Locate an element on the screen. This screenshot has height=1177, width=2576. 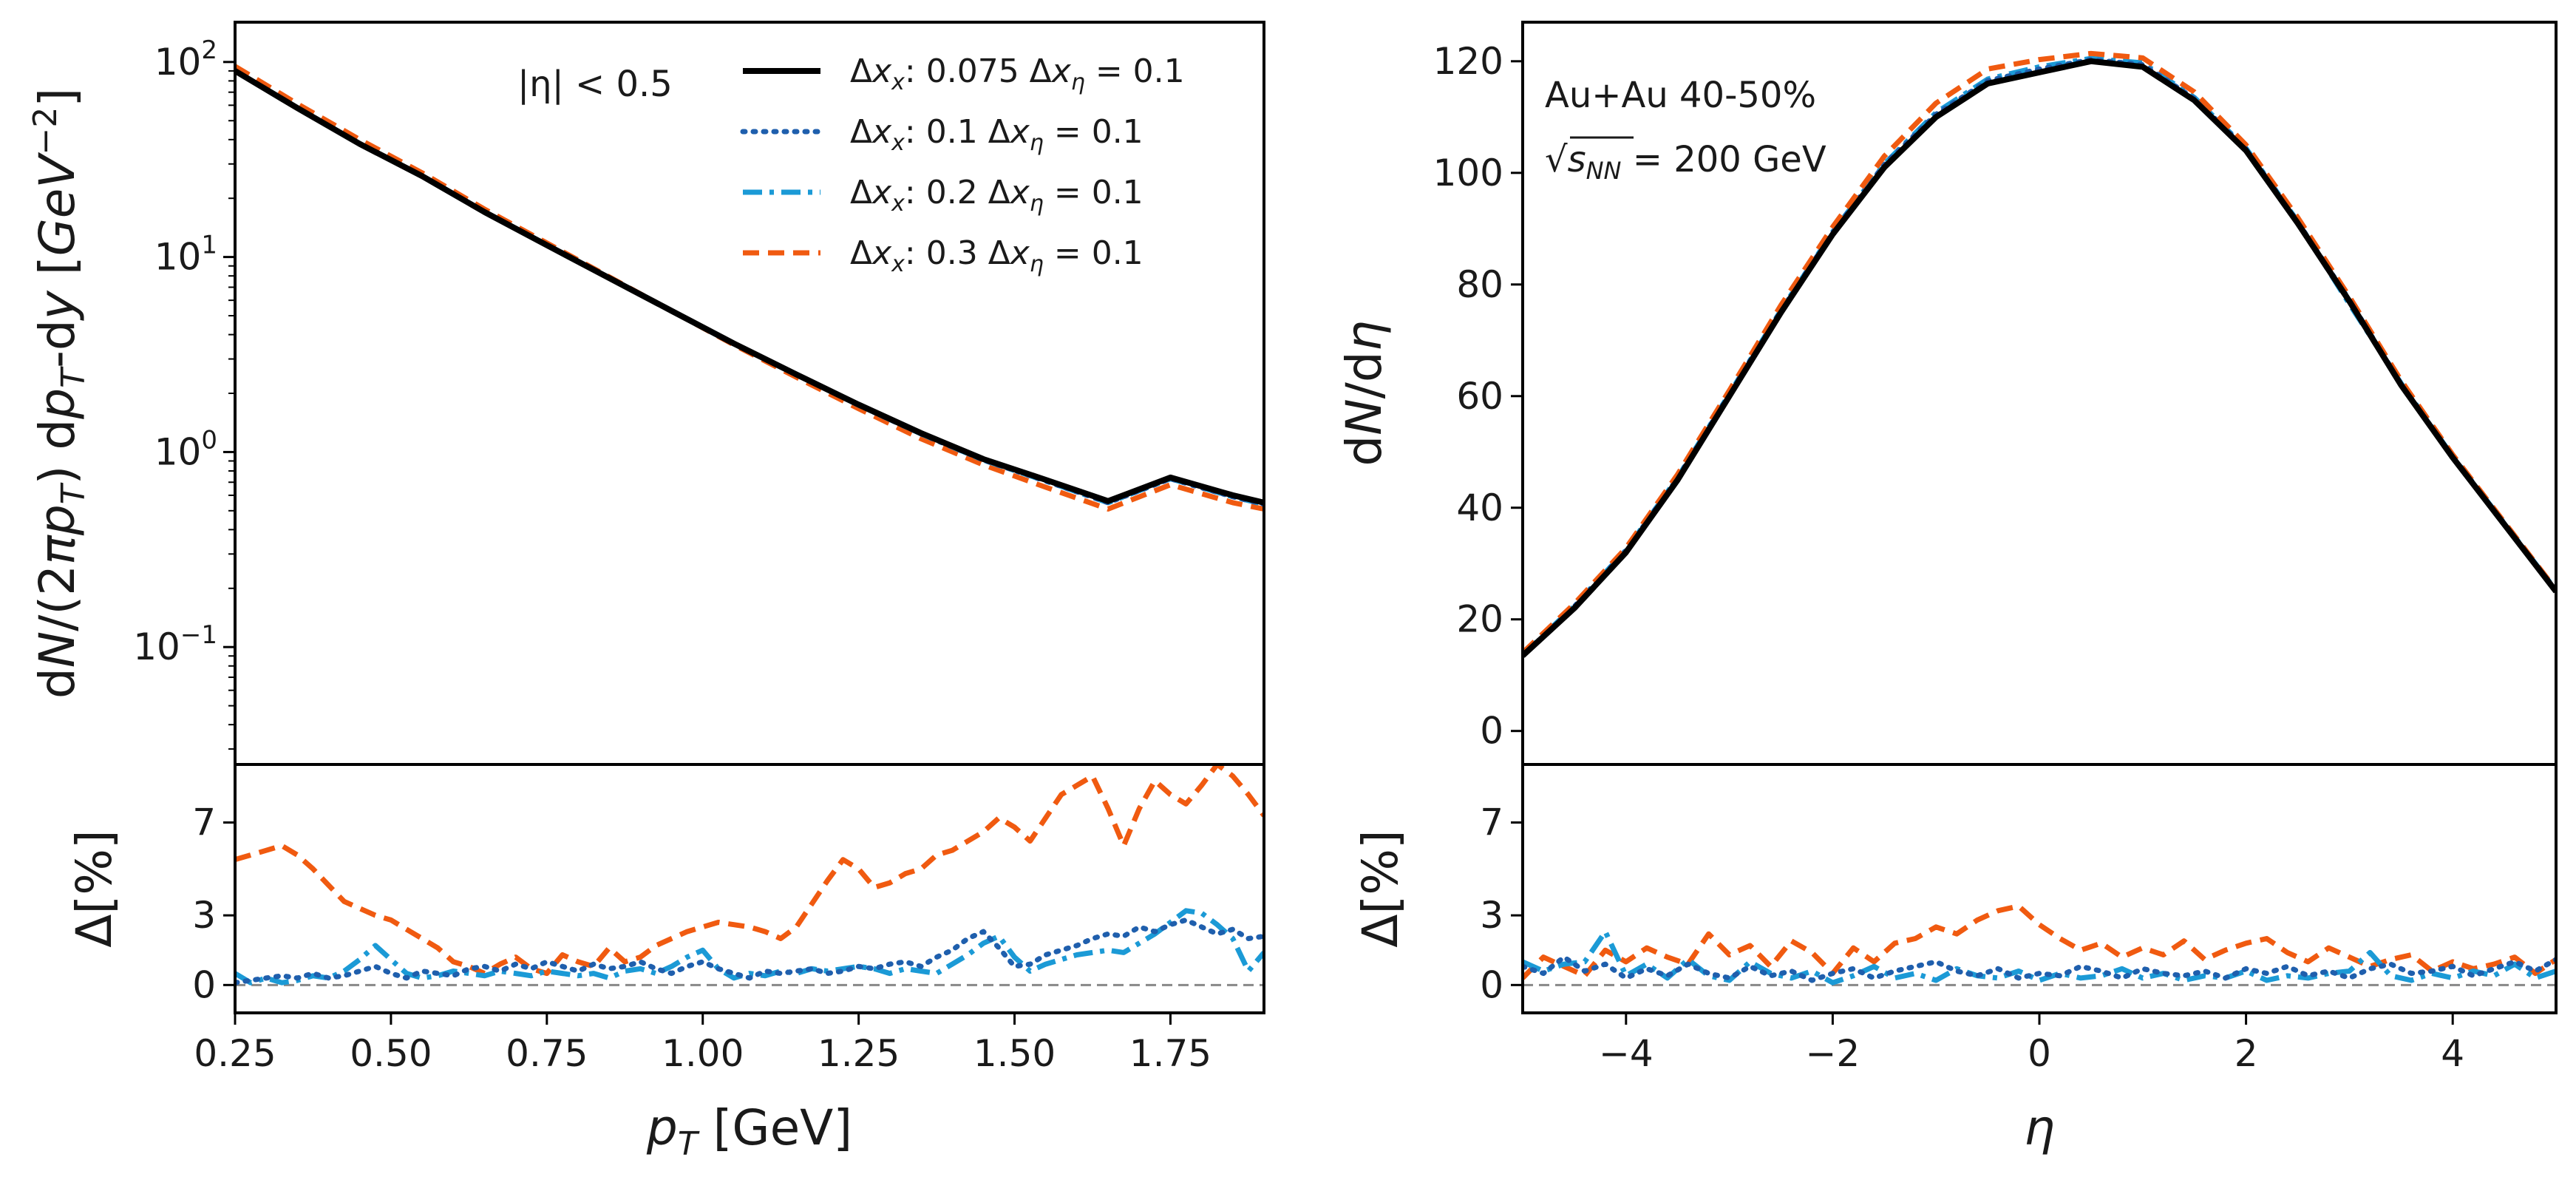
spectrum-ytick-label: 10⁻¹ is located at coordinates (175, 644).